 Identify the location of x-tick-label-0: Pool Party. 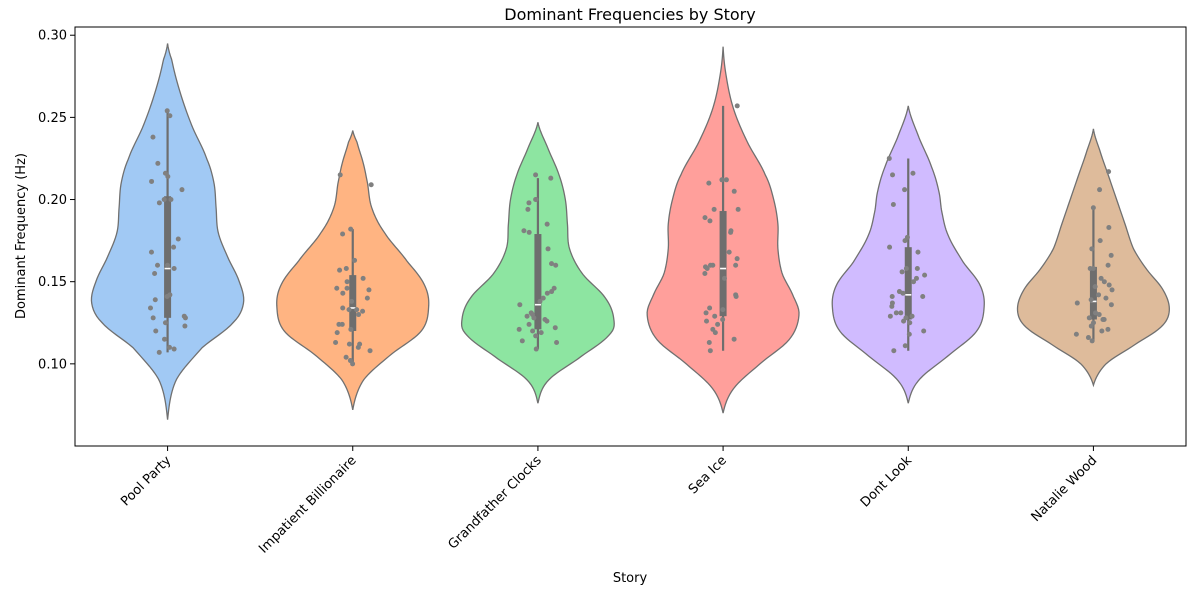
(146, 481).